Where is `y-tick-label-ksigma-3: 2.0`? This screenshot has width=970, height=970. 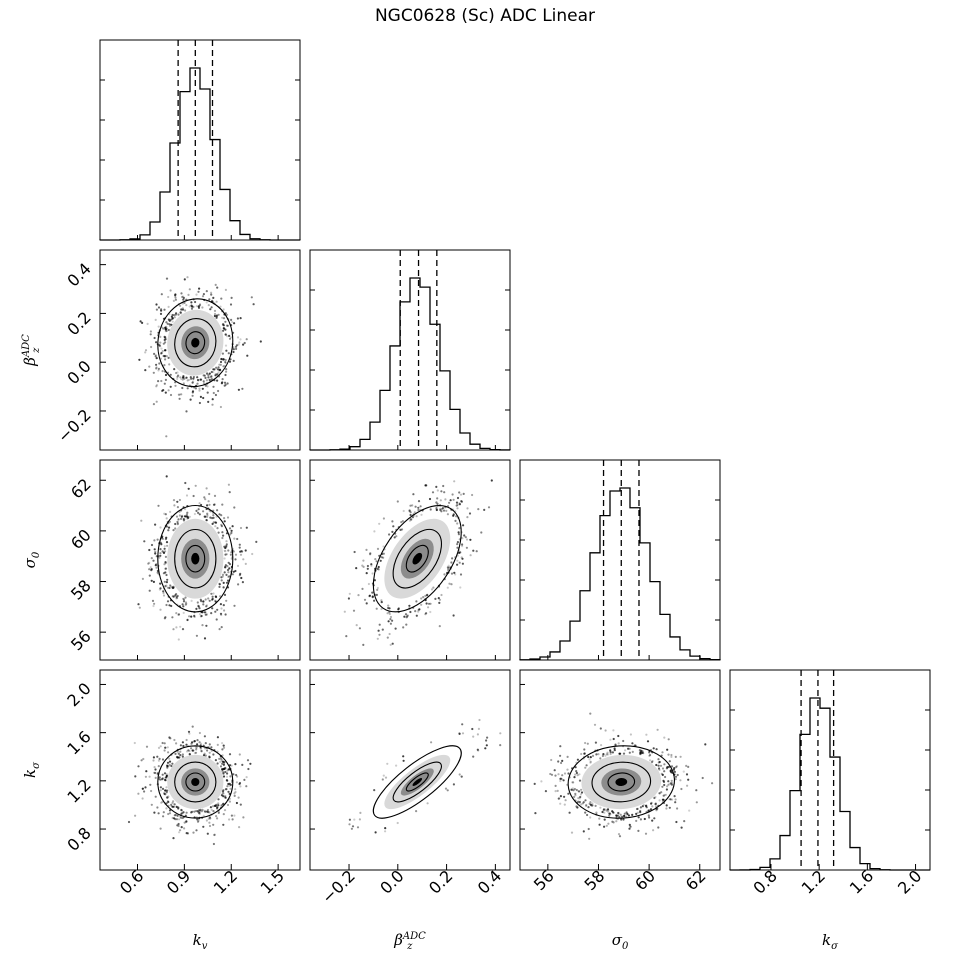
y-tick-label-ksigma-3: 2.0 is located at coordinates (78, 694).